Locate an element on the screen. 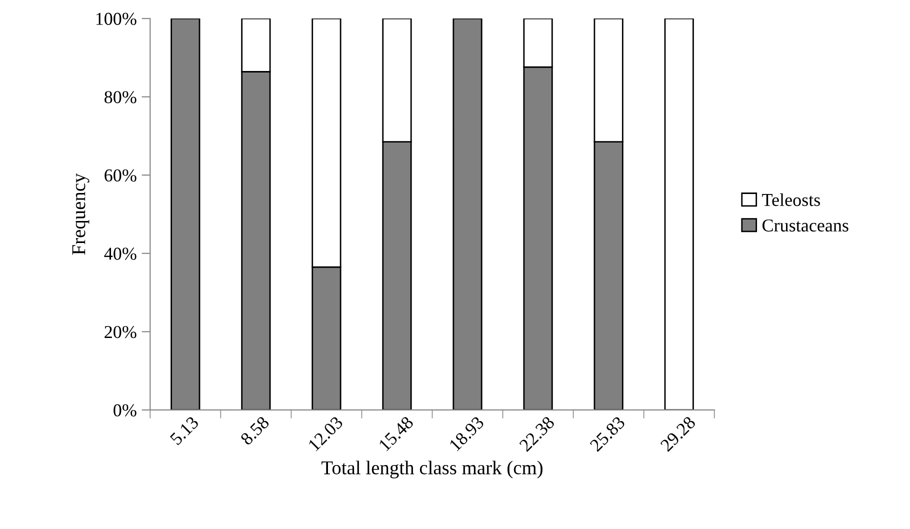  legend-label: Crustaceans is located at coordinates (805, 225).